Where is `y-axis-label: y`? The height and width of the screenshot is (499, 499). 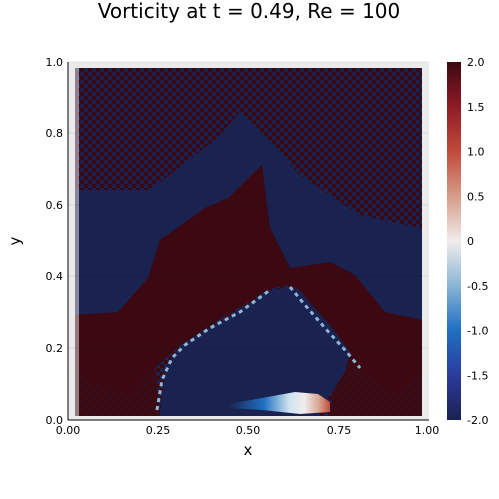
y-axis-label: y is located at coordinates (15, 240).